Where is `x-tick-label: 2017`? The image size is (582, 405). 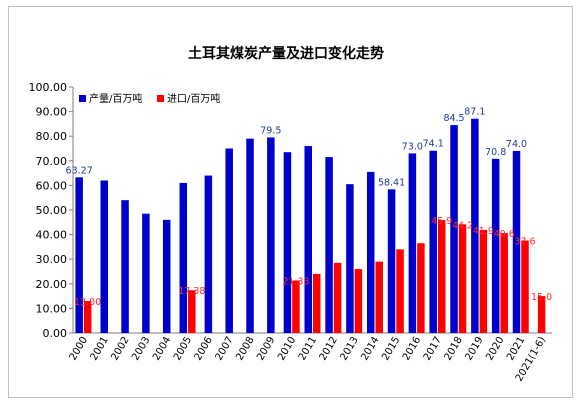
x-tick-label: 2017 is located at coordinates (433, 349).